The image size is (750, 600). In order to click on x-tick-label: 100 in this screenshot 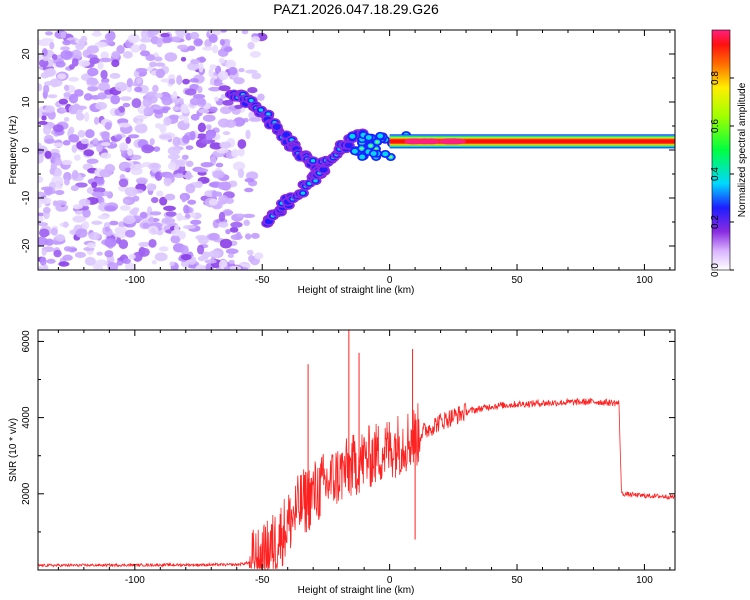, I will do `click(644, 280)`.